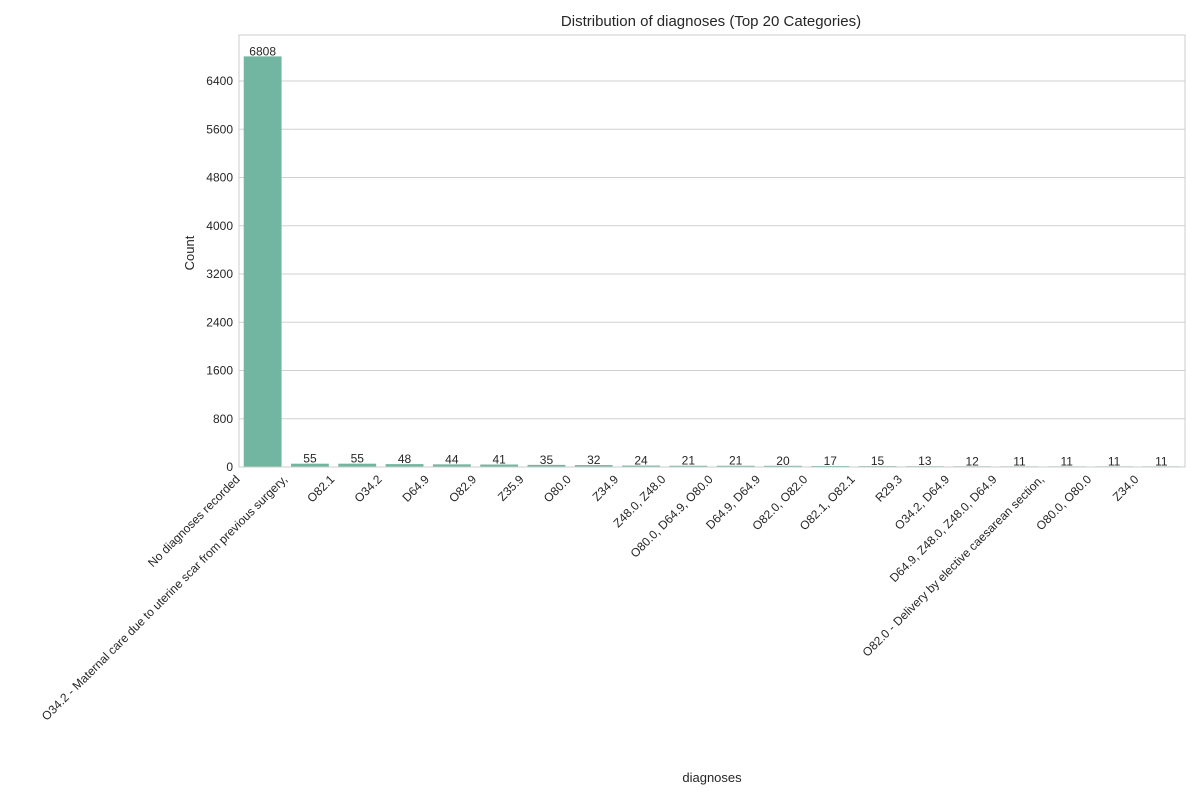 The image size is (1200, 805). Describe the element at coordinates (672, 516) in the screenshot. I see `x-tick-label-10: O80.0, D64.9, O80.0` at that location.